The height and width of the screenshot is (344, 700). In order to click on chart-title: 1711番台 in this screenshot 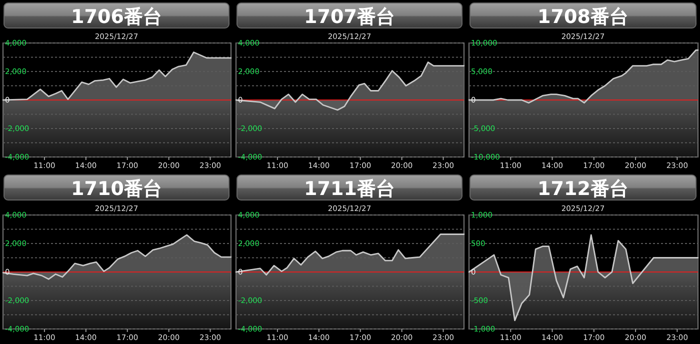, I will do `click(349, 189)`.